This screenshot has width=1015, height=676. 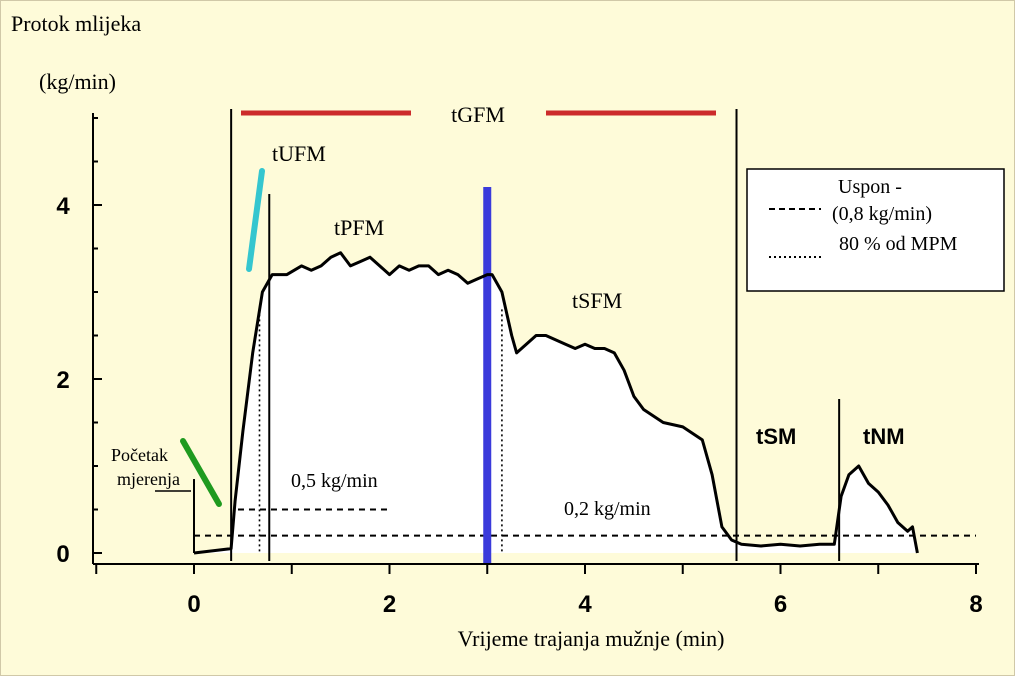 I want to click on x-tick-label: 6, so click(x=780, y=604).